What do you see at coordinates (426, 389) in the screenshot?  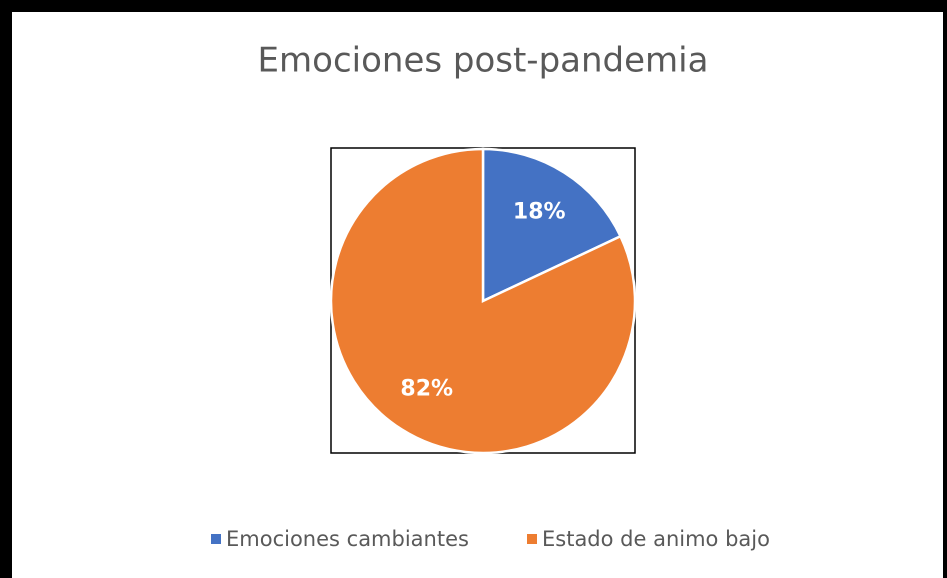 I see `data-label: 82%` at bounding box center [426, 389].